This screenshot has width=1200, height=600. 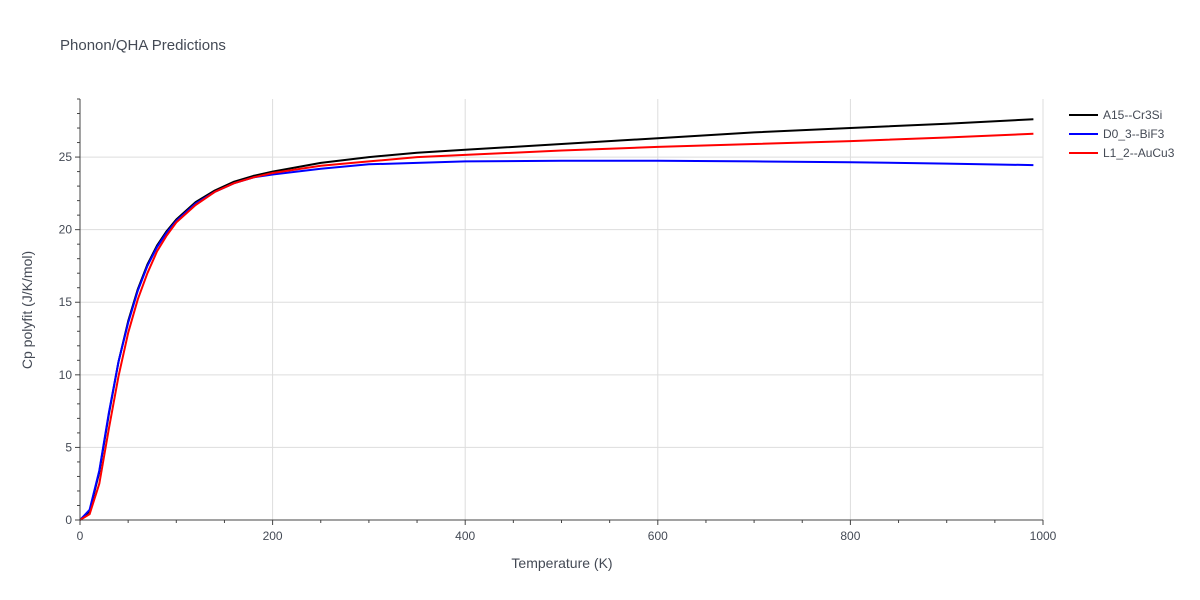 I want to click on y-axis-title: Cp polyfit (J/K/mol), so click(x=27, y=310).